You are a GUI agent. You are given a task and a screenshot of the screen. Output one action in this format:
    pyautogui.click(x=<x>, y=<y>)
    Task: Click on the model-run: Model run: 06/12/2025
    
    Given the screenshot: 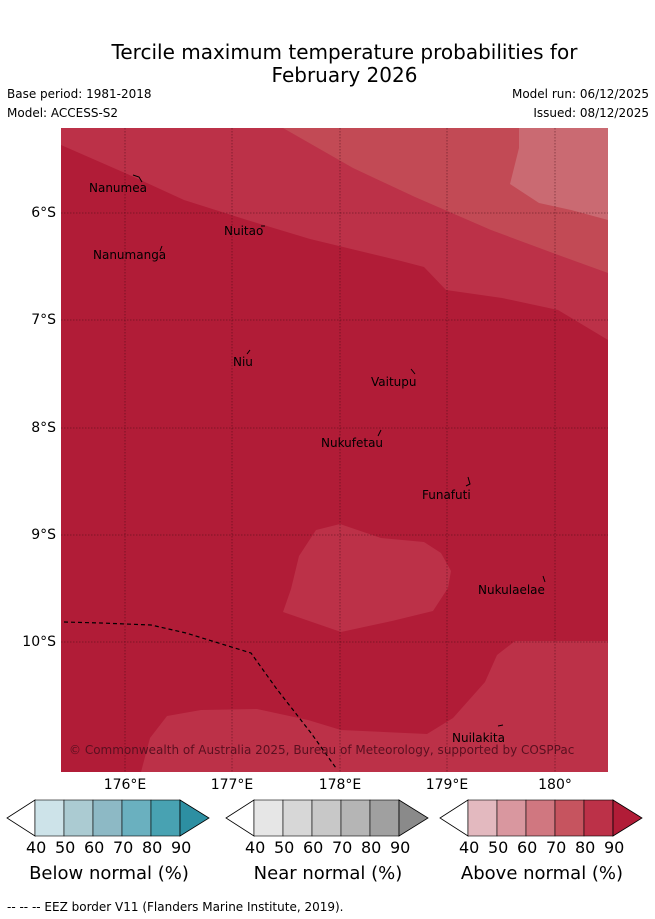 What is the action you would take?
    pyautogui.click(x=580, y=94)
    